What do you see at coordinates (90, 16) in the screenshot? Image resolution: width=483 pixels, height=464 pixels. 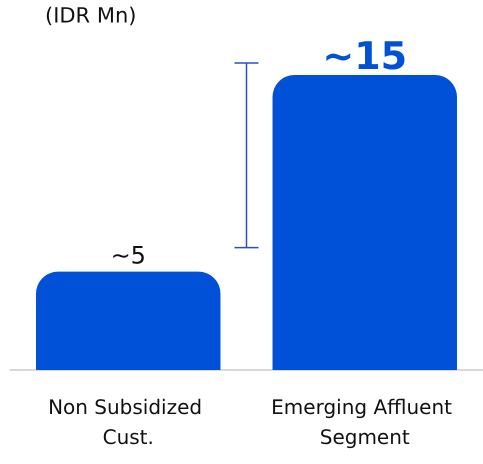 I see `y-axis-title: (IDR Mn)` at bounding box center [90, 16].